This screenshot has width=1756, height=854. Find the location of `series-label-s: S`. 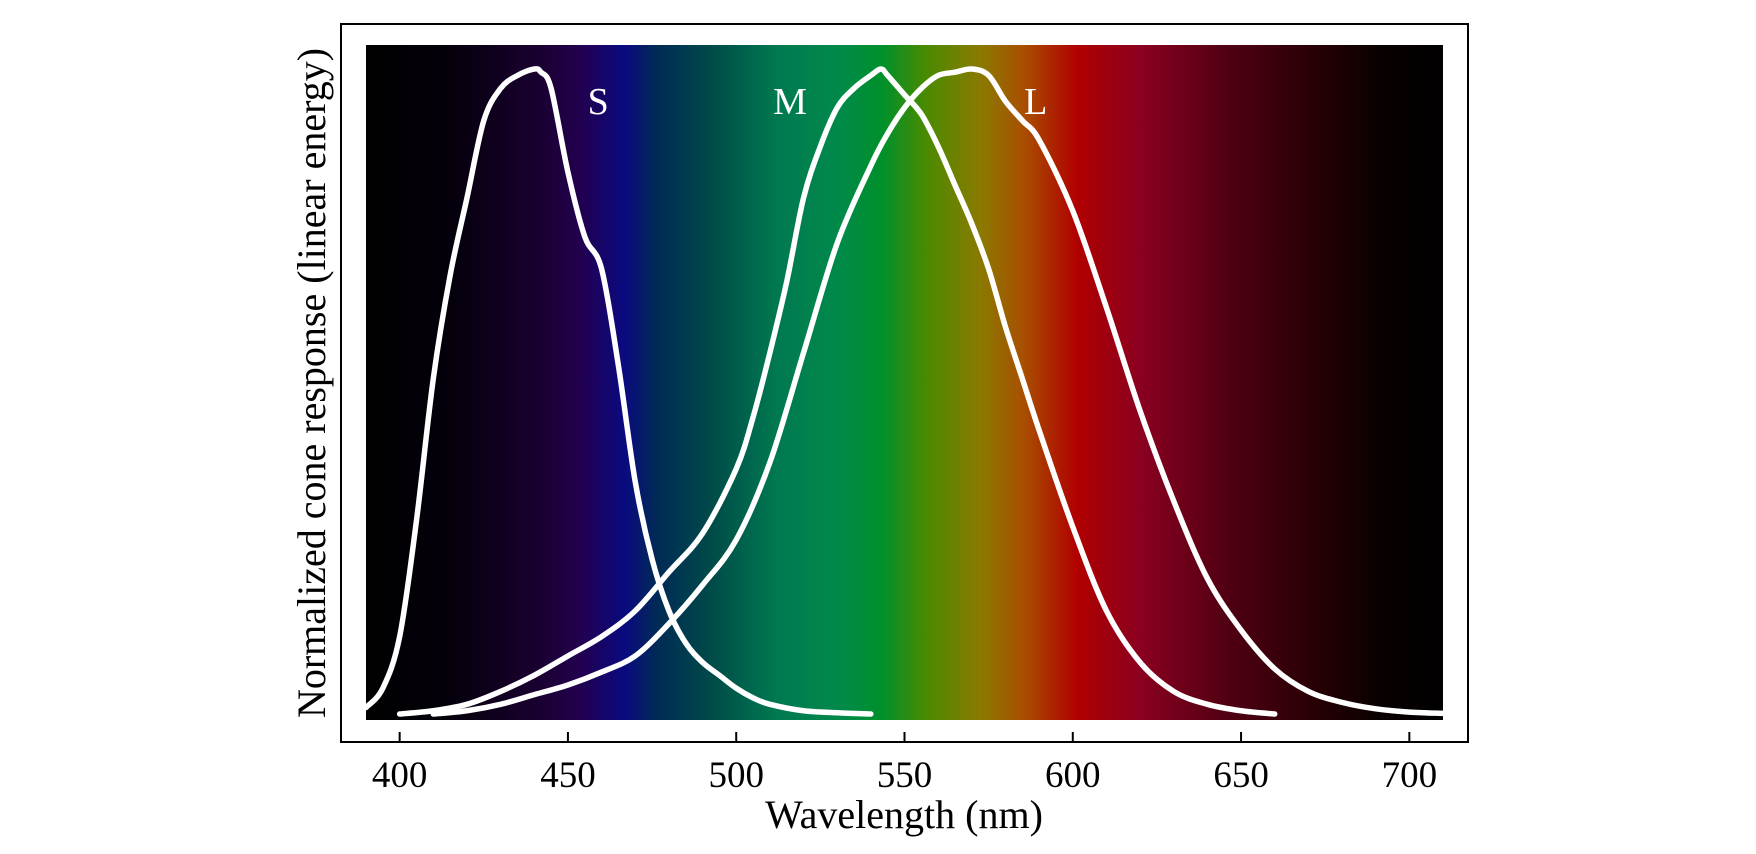

series-label-s: S is located at coordinates (598, 102).